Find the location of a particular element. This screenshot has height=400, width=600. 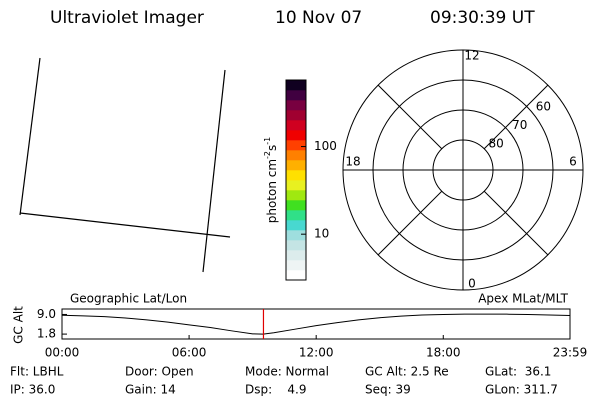

info-field: GLon: 311.7 is located at coordinates (521, 390).